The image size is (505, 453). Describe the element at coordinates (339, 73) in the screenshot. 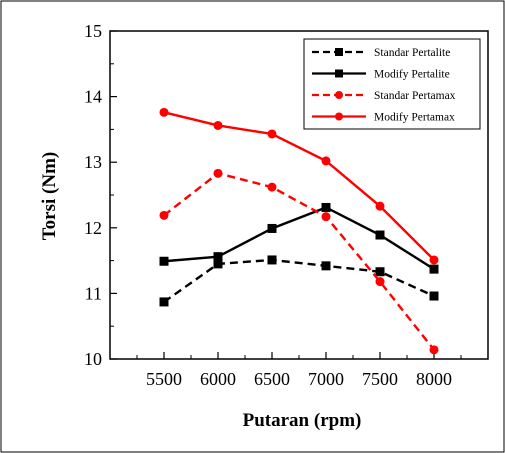

I see `legend-marker-modify-pertalite` at that location.